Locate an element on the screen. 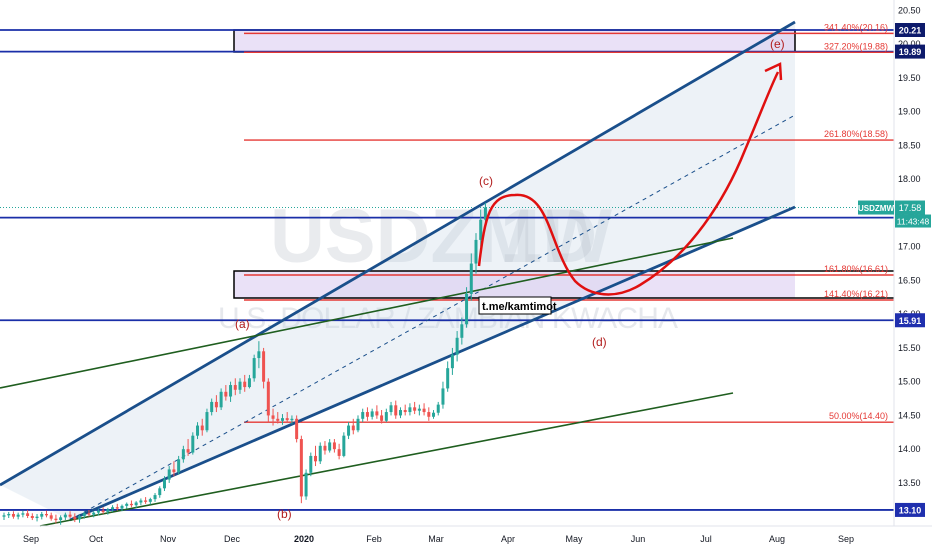 The width and height of the screenshot is (932, 555). x-tick-label: 2020 is located at coordinates (304, 539).